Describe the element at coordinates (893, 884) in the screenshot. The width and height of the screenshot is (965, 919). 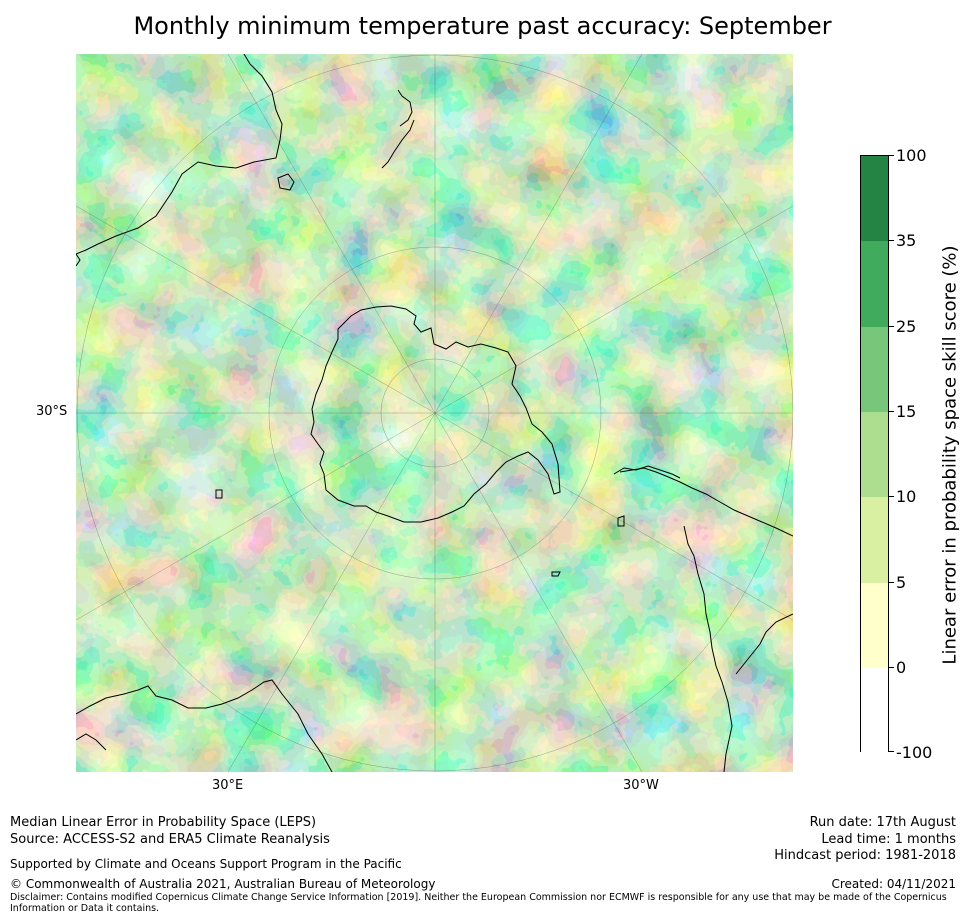
I see `created-date: Created: 04/11/2021` at that location.